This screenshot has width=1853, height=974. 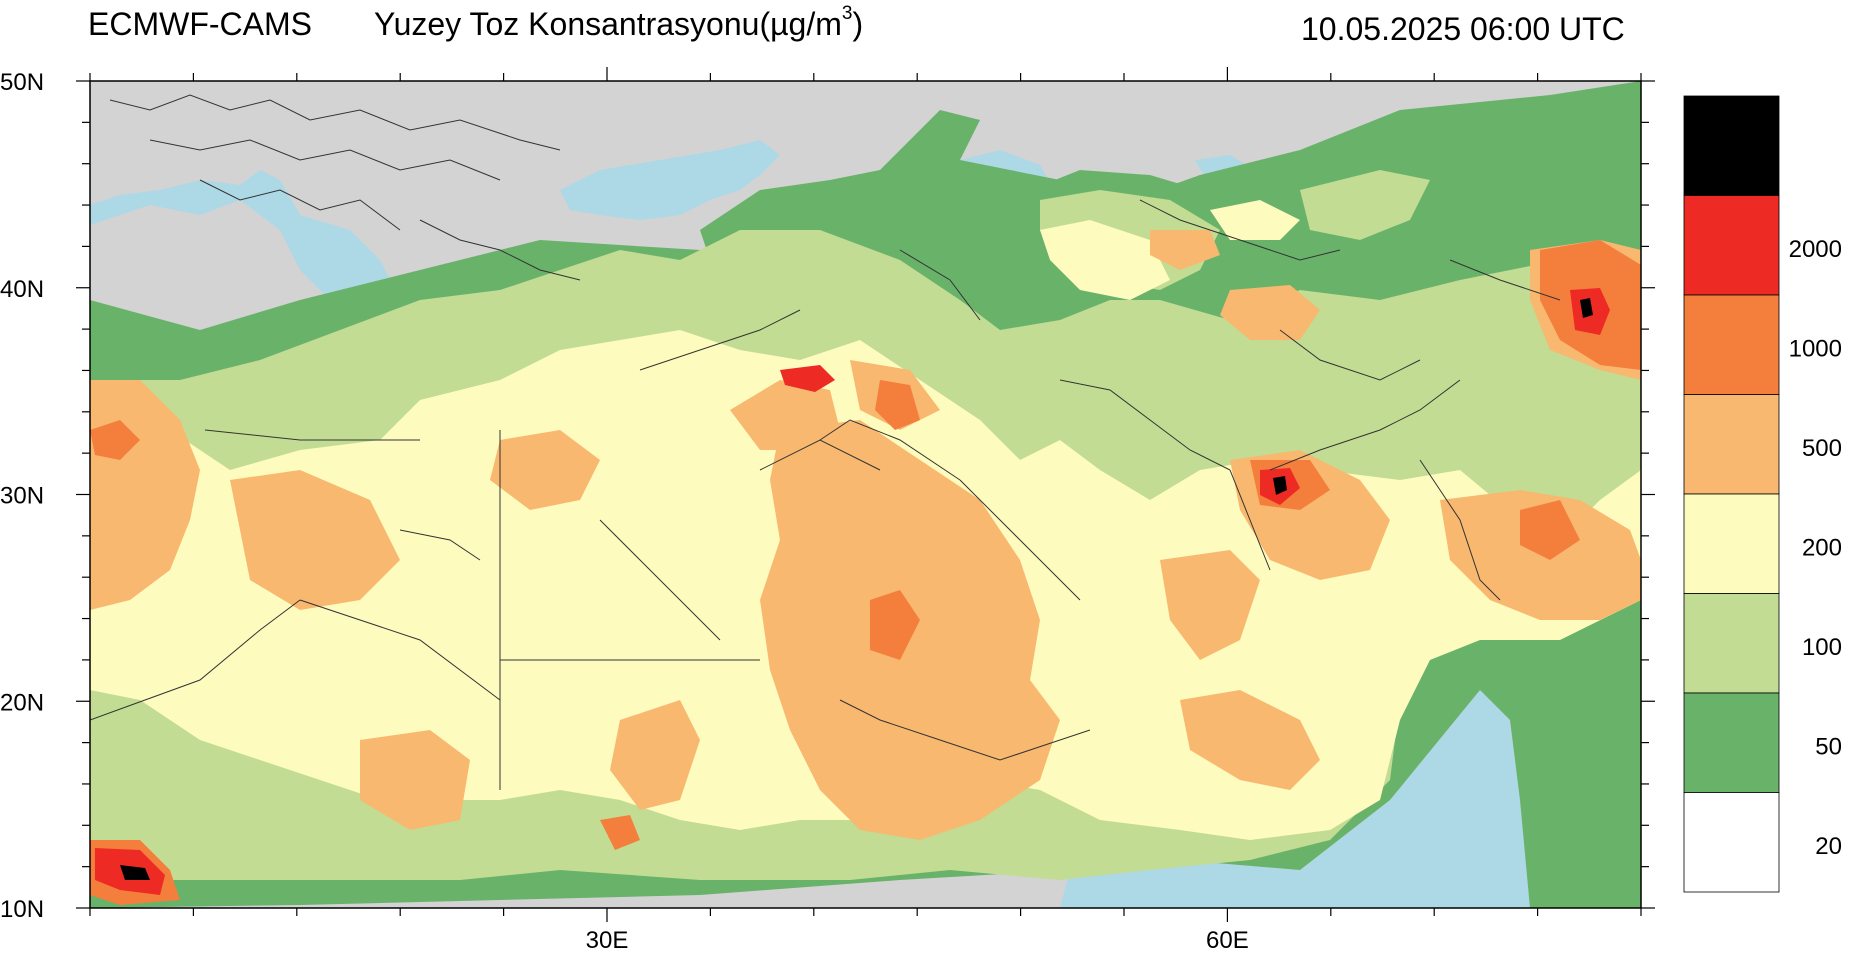 I want to click on legend-label: 2000, so click(x=1815, y=249).